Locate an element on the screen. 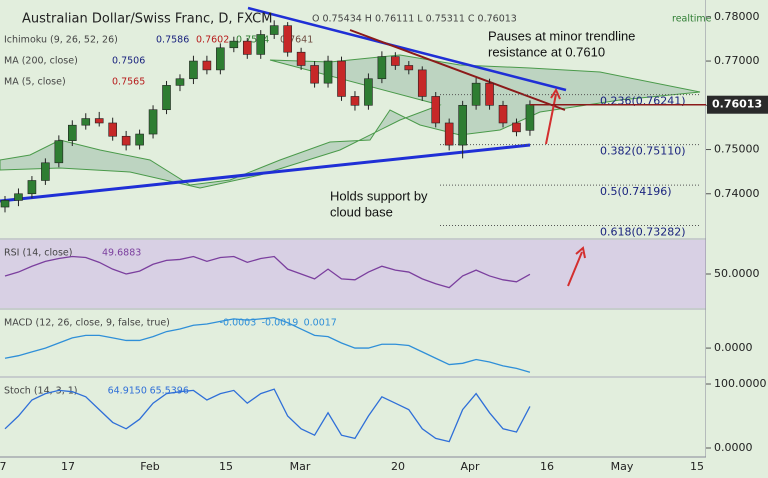  legend-value: 0.7594 is located at coordinates (252, 40).